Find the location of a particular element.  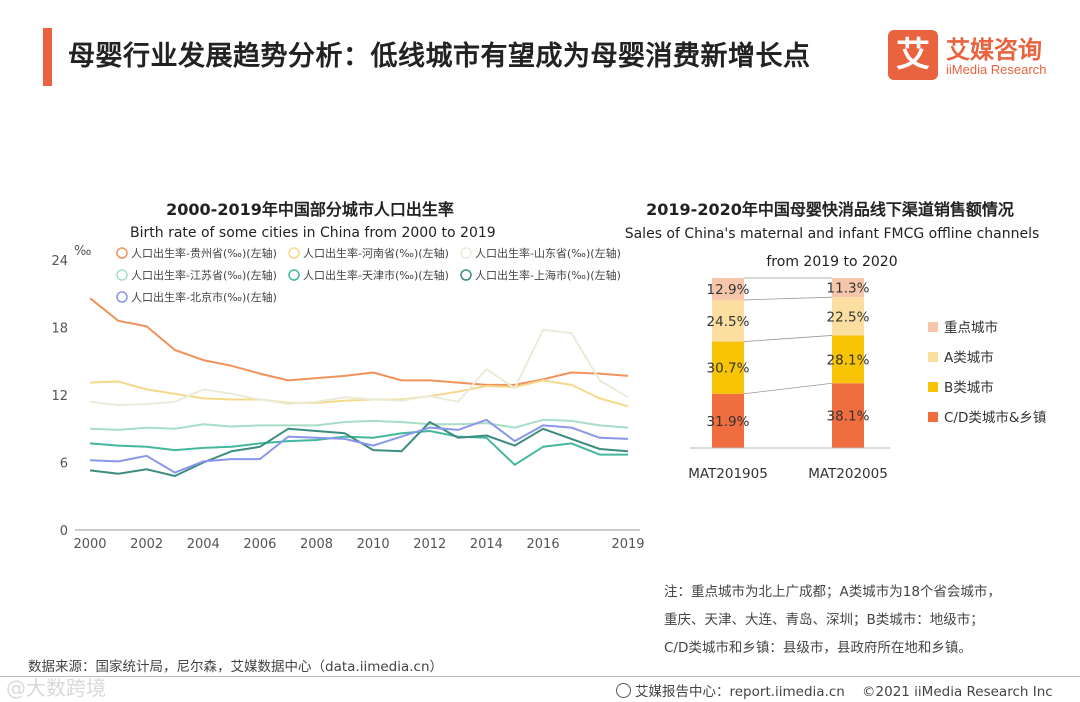

bar-value-label: 31.9% is located at coordinates (728, 422).